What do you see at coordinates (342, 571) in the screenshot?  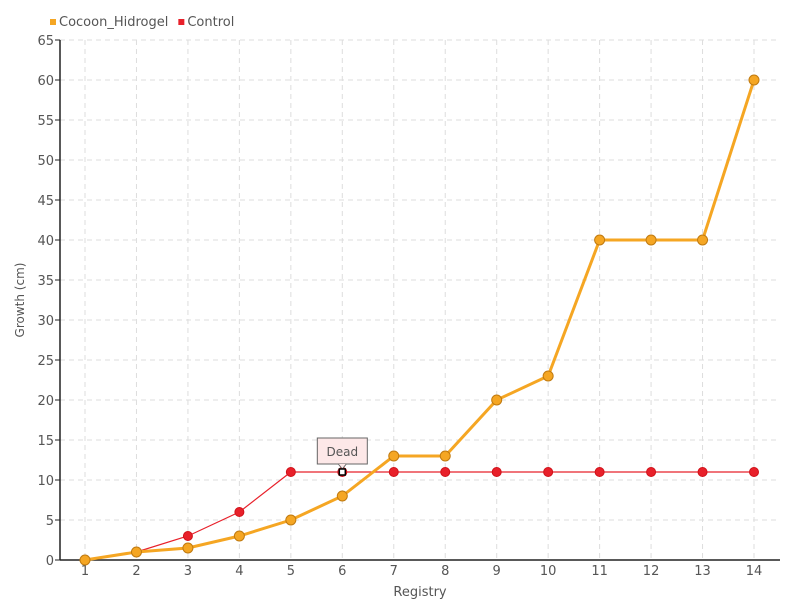 I see `x-tick-label: 6` at bounding box center [342, 571].